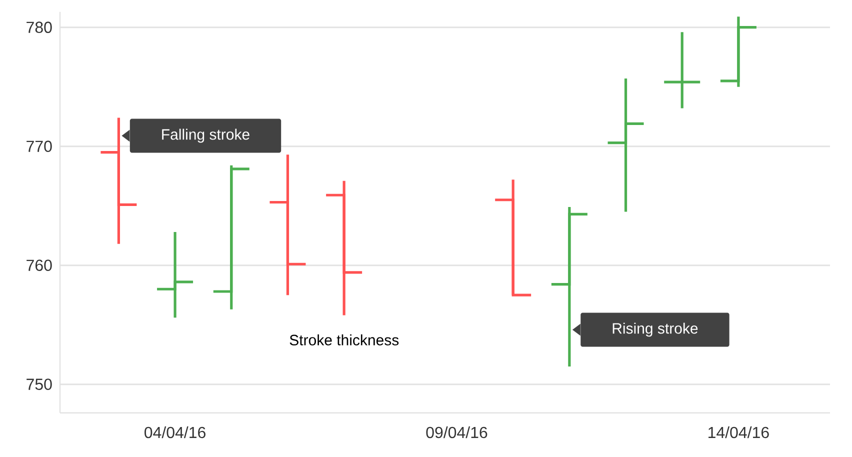  What do you see at coordinates (344, 340) in the screenshot?
I see `annotation: Stroke thickness` at bounding box center [344, 340].